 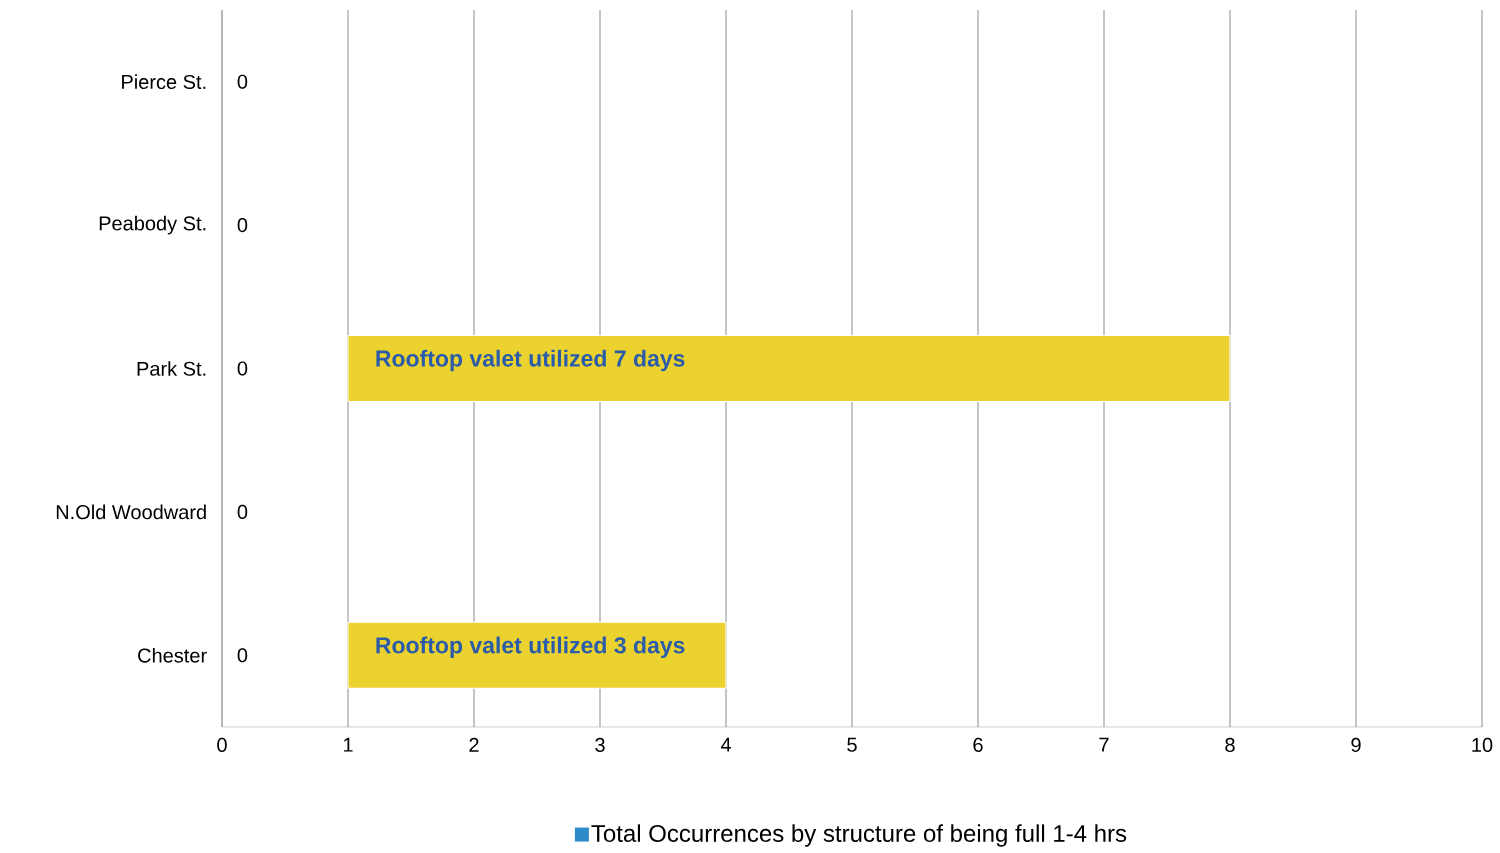 I want to click on y-tick-label: Pierce St., so click(x=164, y=82).